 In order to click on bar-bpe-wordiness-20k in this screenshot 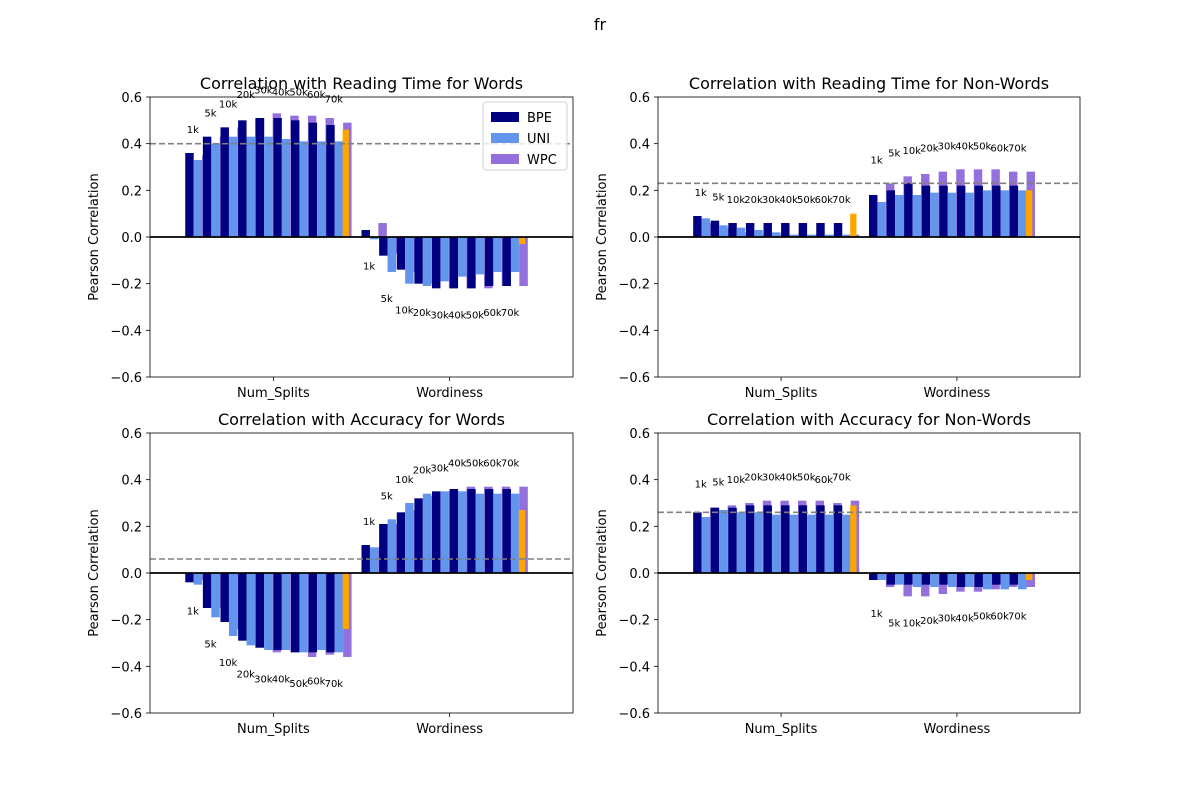, I will do `click(926, 211)`.